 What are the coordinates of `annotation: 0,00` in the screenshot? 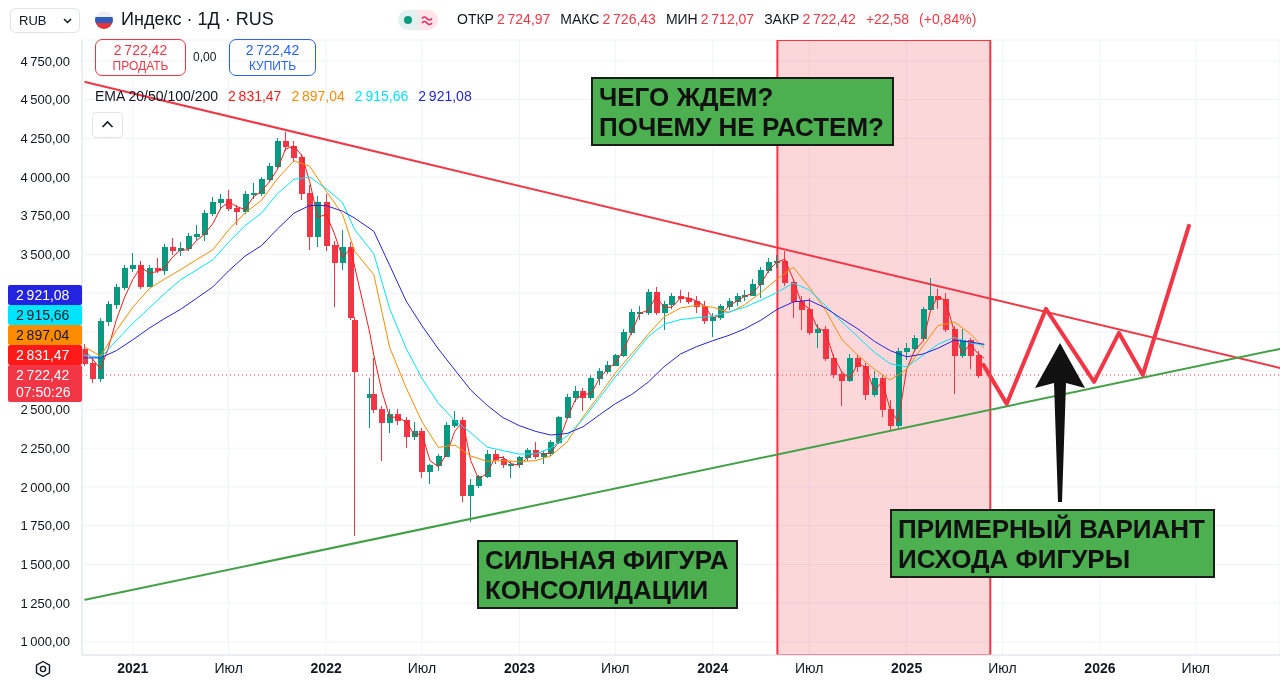 It's located at (205, 57).